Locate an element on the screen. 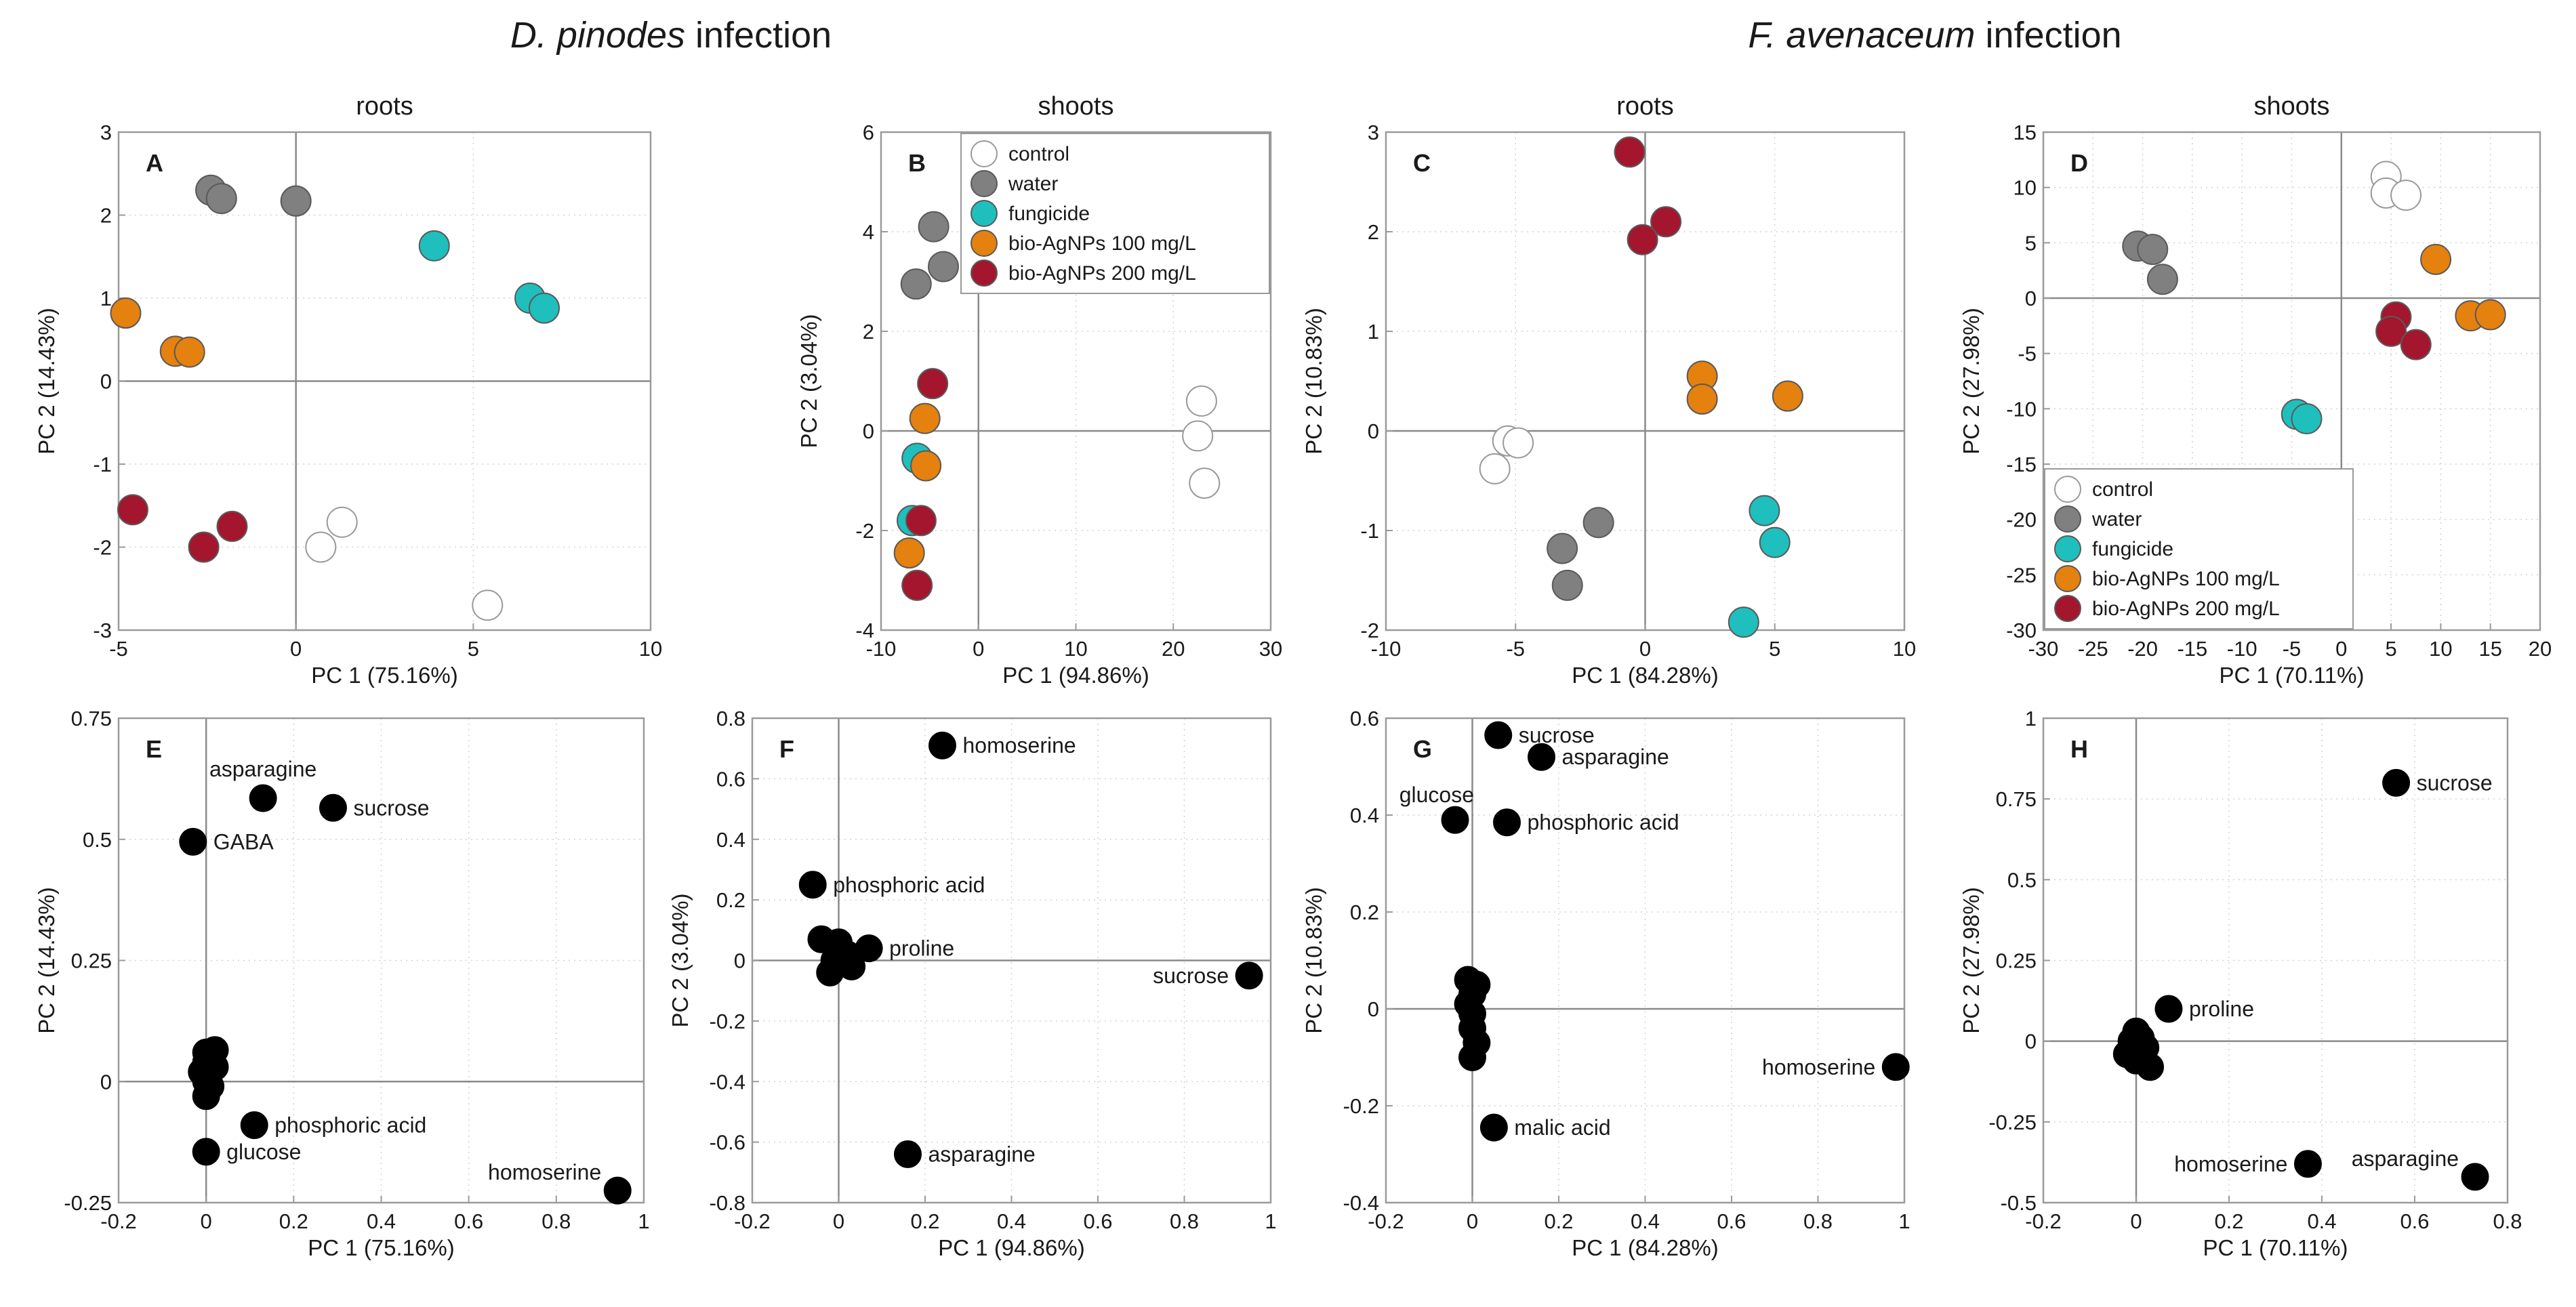  legend-box is located at coordinates (1115, 213).